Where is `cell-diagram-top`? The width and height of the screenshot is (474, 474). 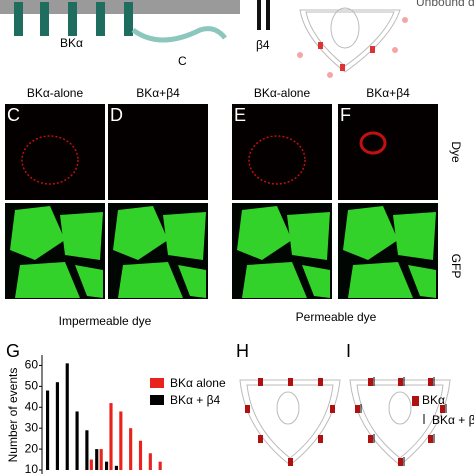 cell-diagram-top is located at coordinates (350, 40).